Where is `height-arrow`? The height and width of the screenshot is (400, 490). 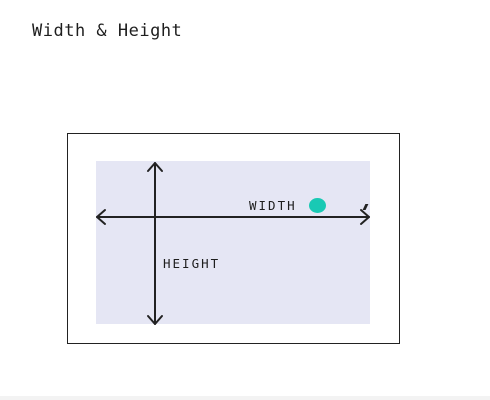 height-arrow is located at coordinates (155, 243).